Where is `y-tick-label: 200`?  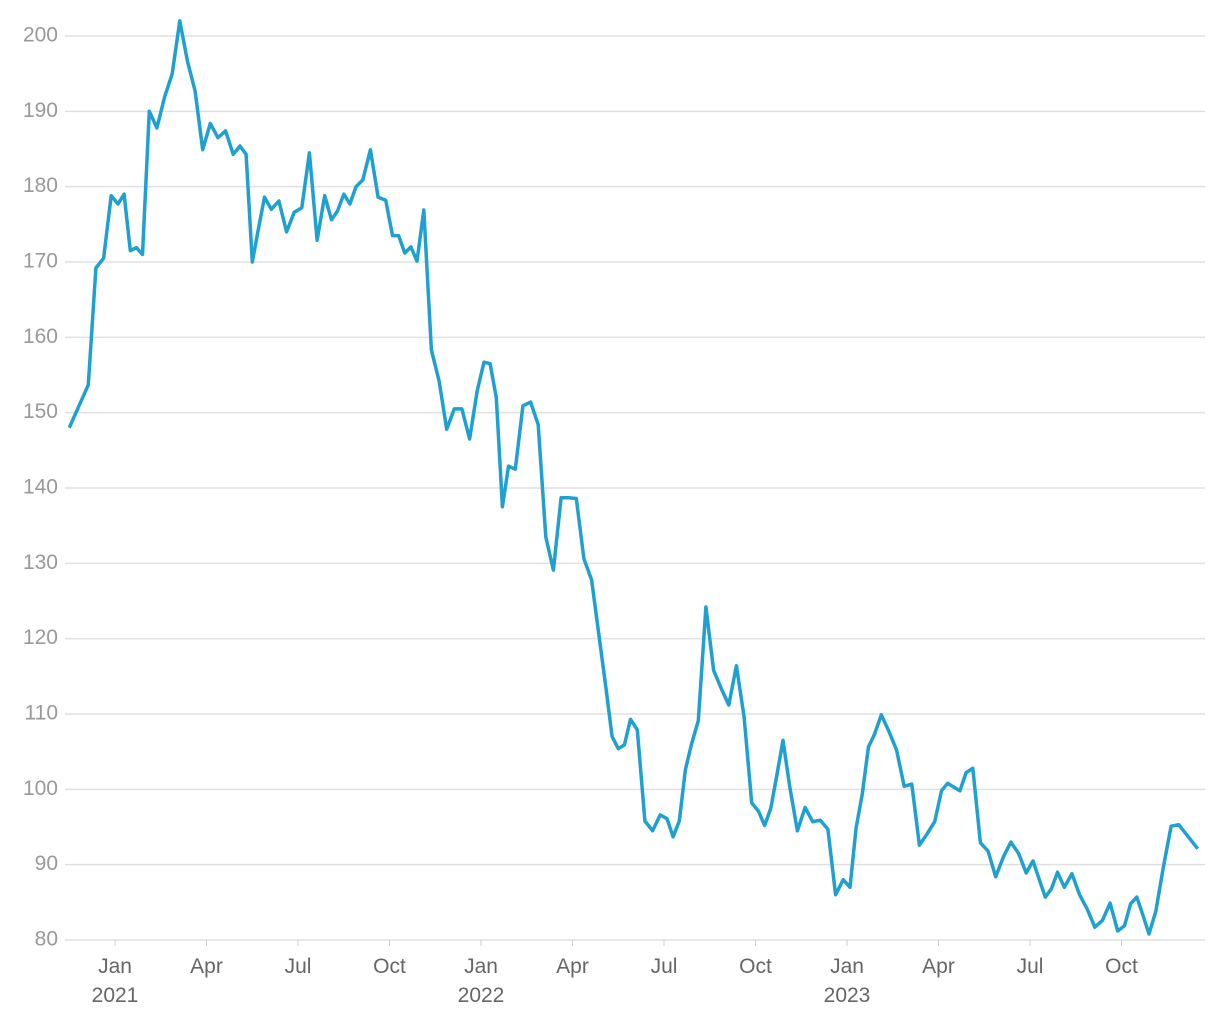
y-tick-label: 200 is located at coordinates (40, 35).